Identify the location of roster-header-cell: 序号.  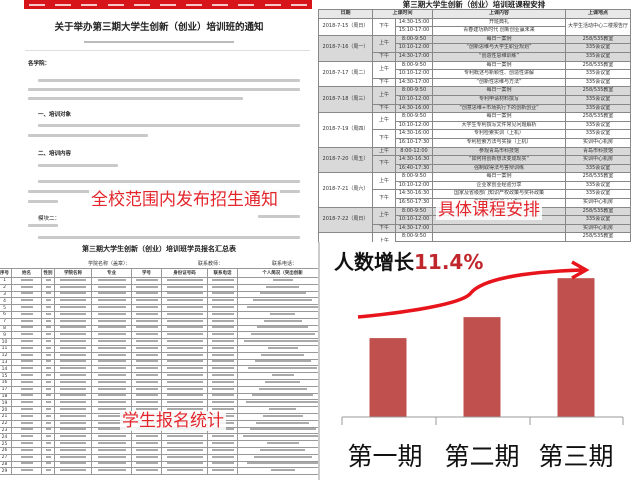
(6, 273).